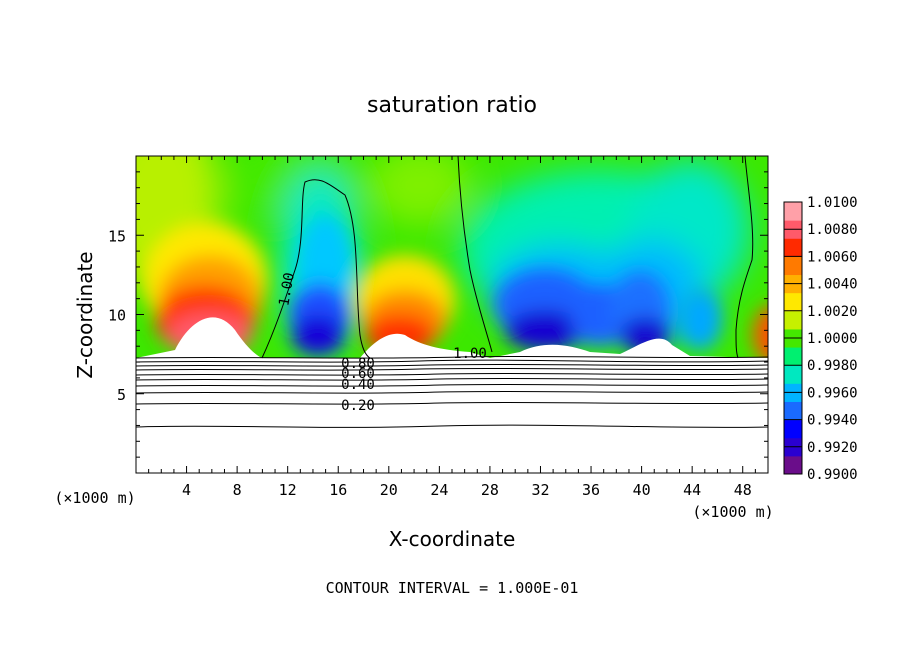 The width and height of the screenshot is (904, 654). What do you see at coordinates (358, 374) in the screenshot?
I see `contour-label: 0.60` at bounding box center [358, 374].